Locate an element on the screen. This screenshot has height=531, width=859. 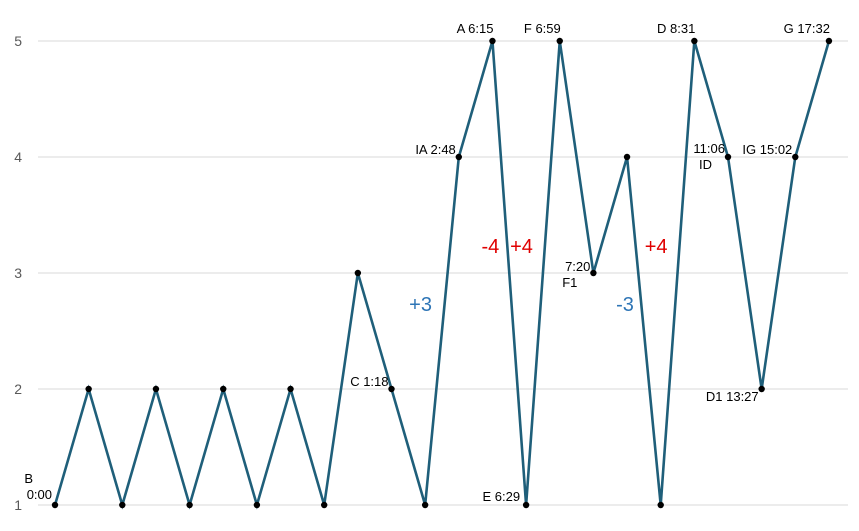
y-tick-label: 4 is located at coordinates (18, 157).